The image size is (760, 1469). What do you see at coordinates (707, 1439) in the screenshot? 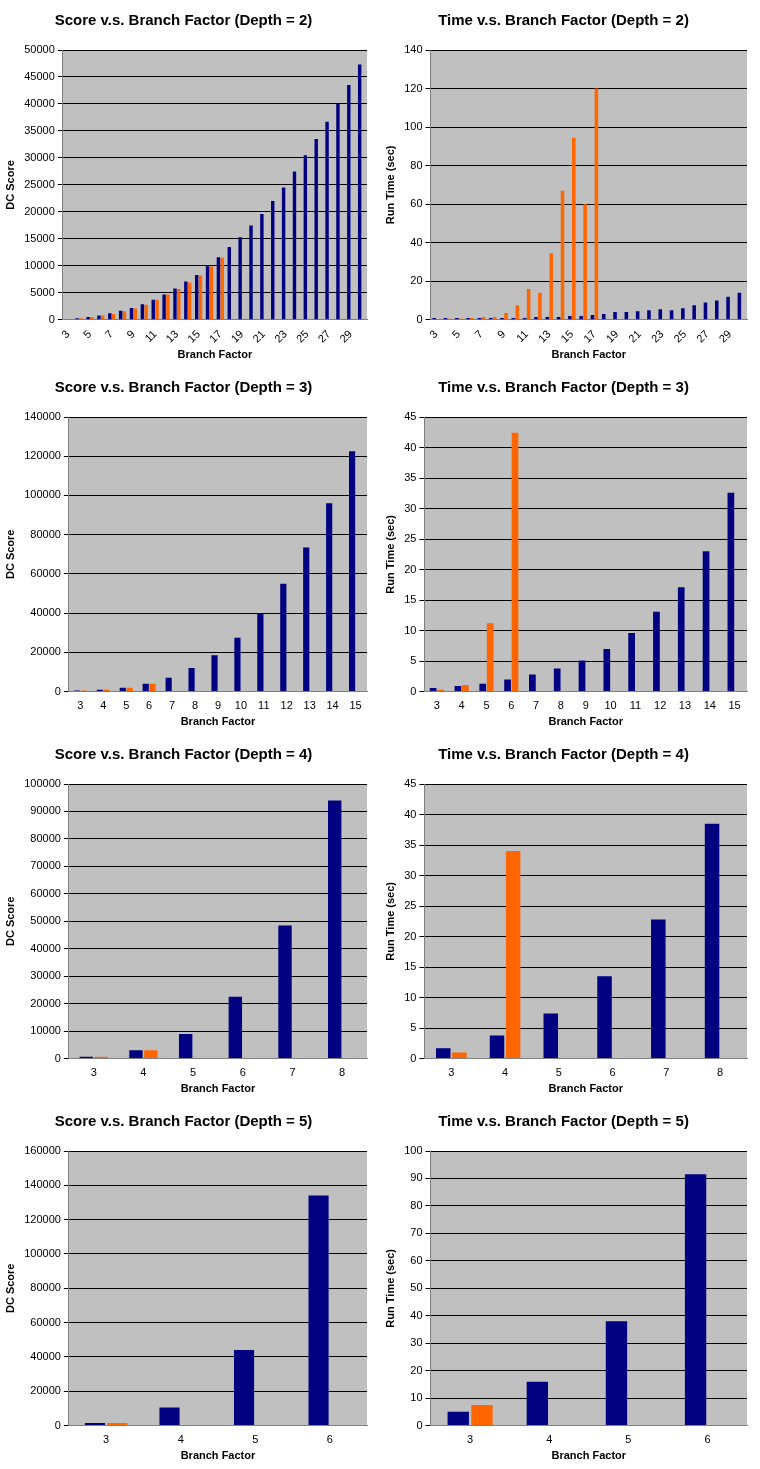
I see `x-tick-label: 6` at bounding box center [707, 1439].